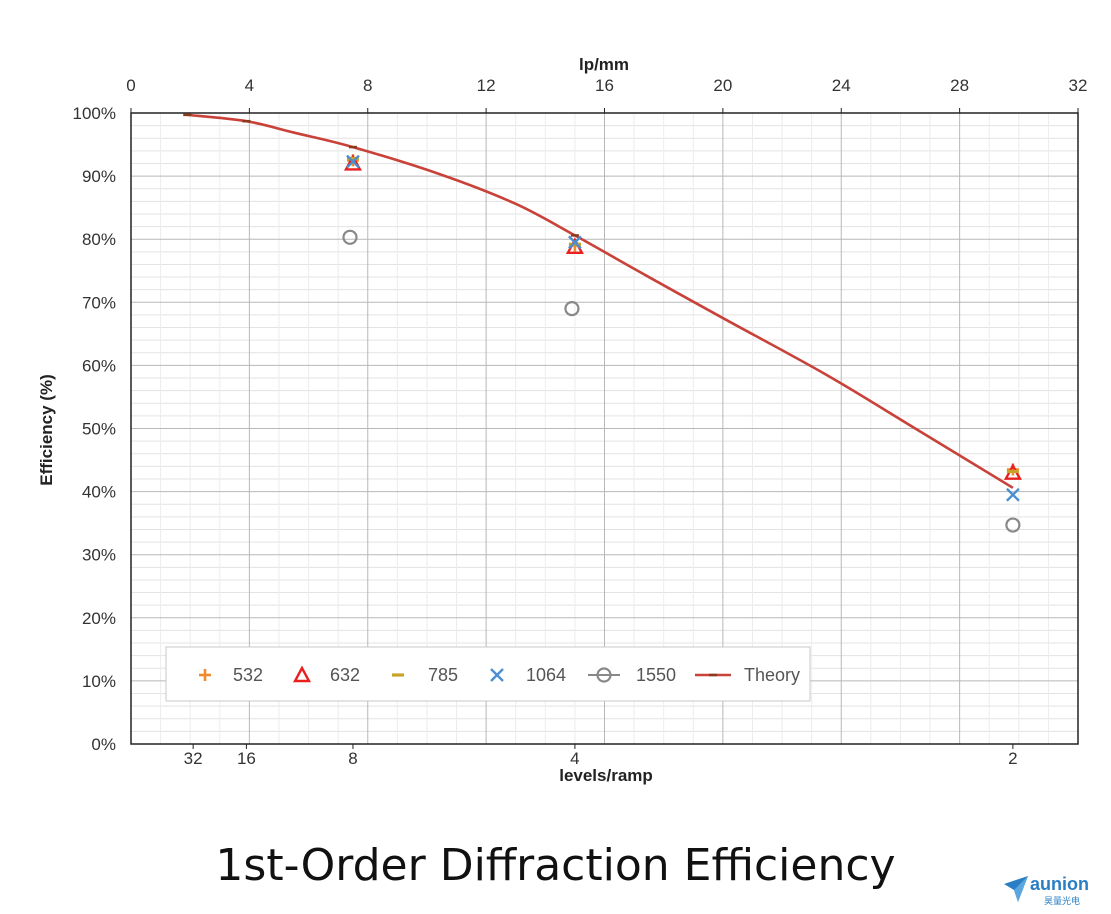  Describe the element at coordinates (205, 675) in the screenshot. I see `legend-532-marker` at that location.